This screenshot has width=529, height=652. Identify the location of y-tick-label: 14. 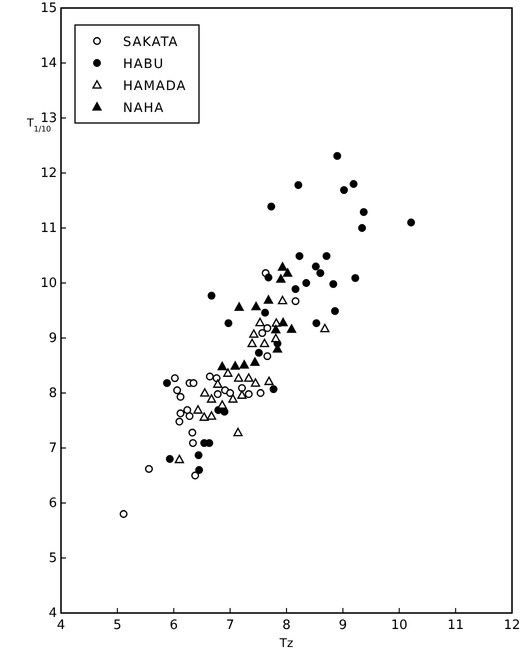
(48, 63).